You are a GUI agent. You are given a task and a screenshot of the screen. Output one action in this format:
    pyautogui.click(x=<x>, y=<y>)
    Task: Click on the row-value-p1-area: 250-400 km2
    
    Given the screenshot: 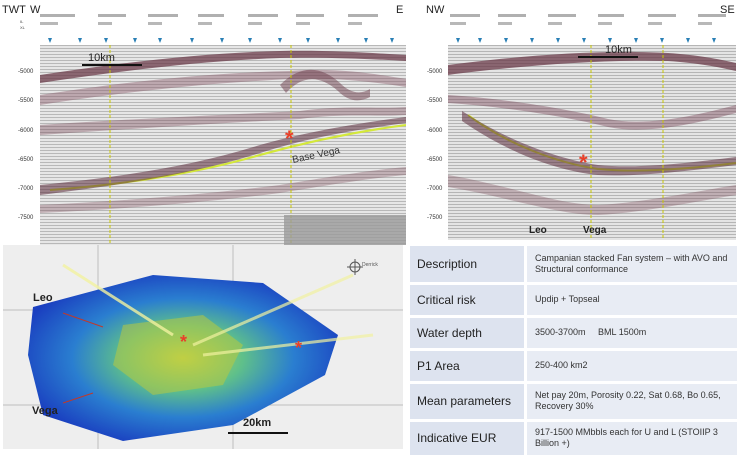 What is the action you would take?
    pyautogui.click(x=631, y=366)
    